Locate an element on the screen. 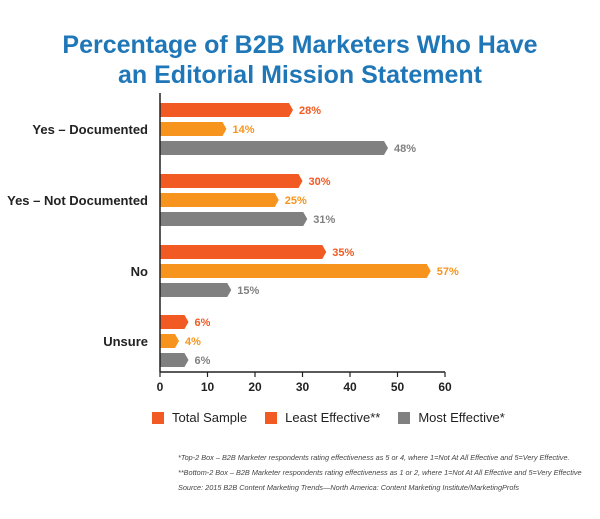 The height and width of the screenshot is (519, 600). legend-swatch-most-effective is located at coordinates (404, 417).